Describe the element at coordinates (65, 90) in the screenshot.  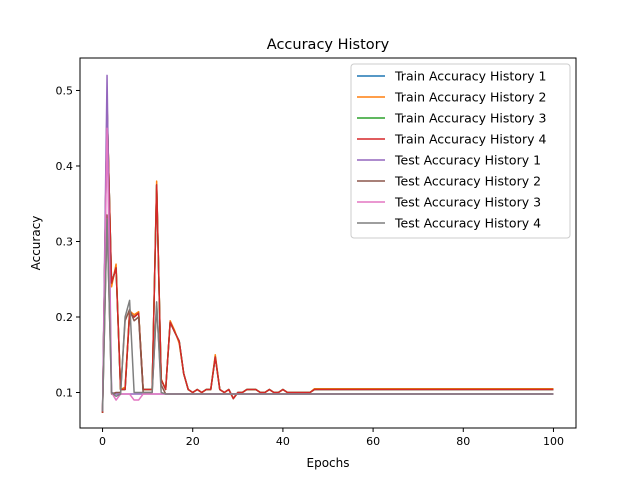
I see `y-tick-label: 0.5` at that location.